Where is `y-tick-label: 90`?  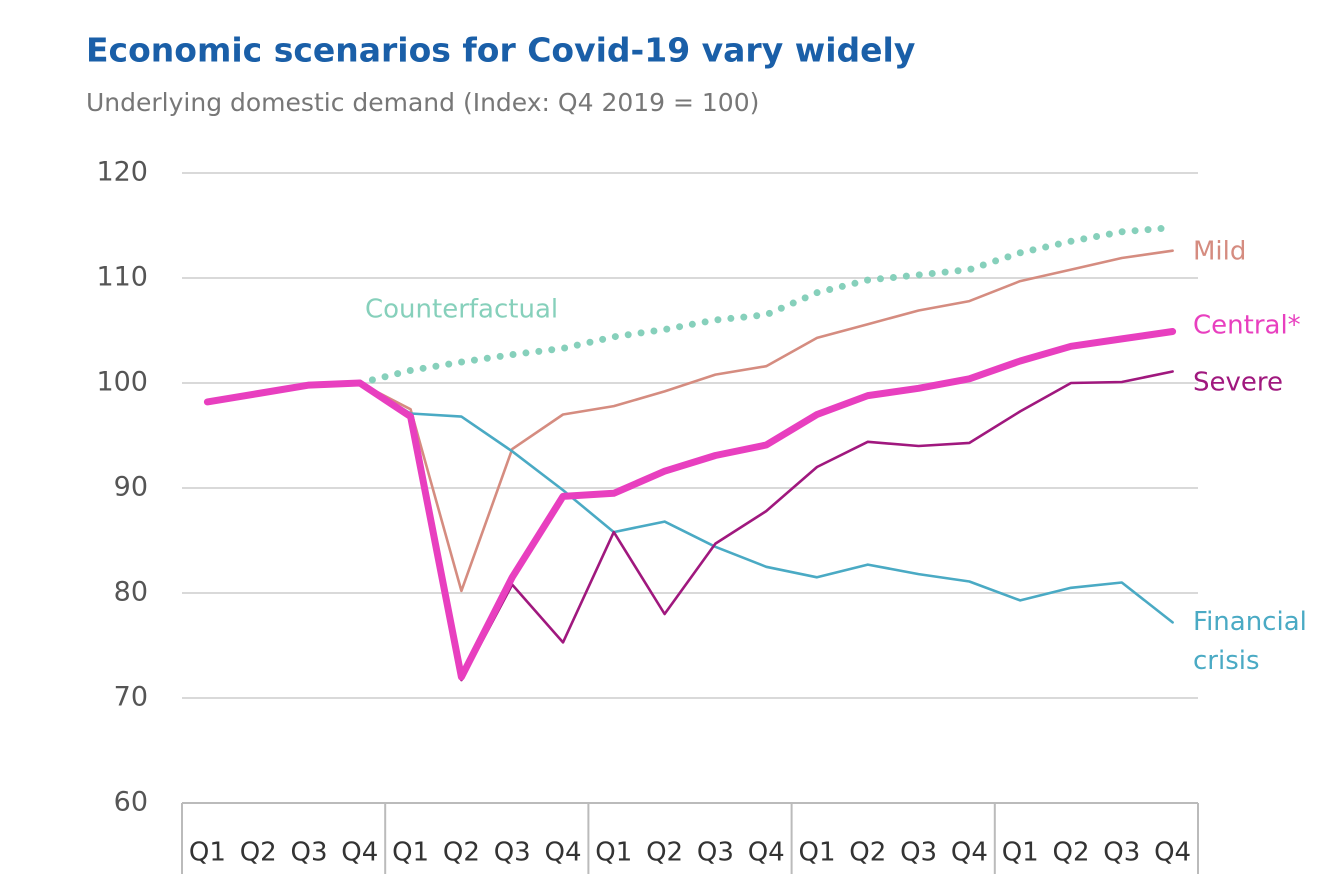
y-tick-label: 90 is located at coordinates (131, 487).